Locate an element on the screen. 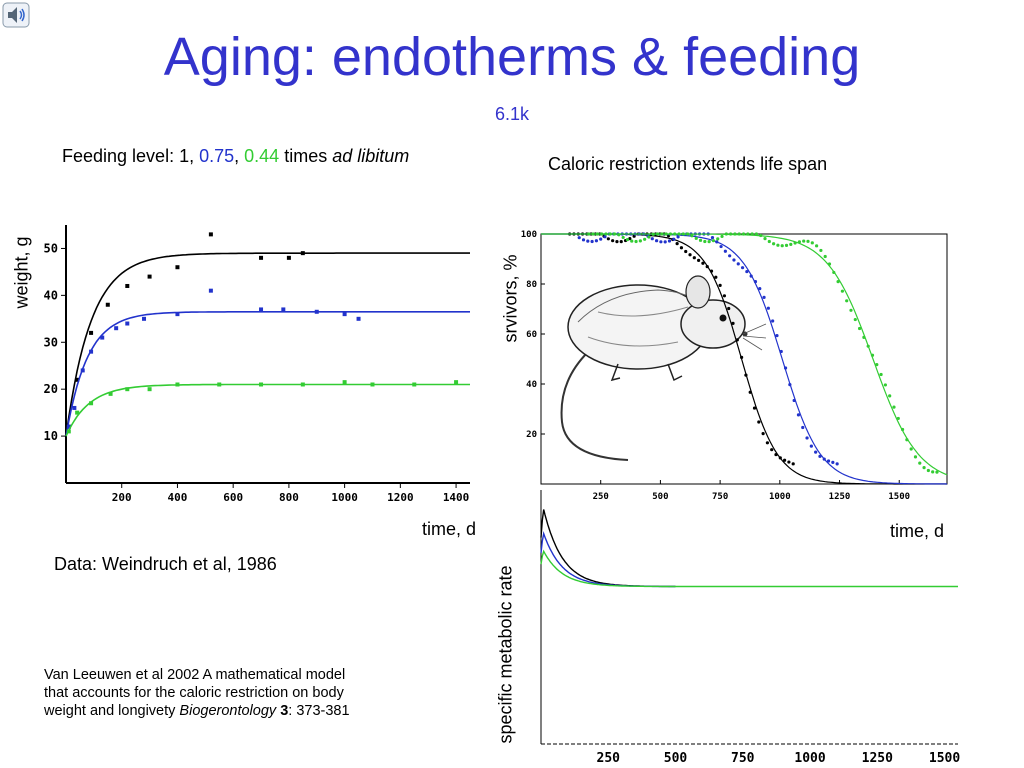 The image size is (1024, 768). weight-x-tick-label: 1200 is located at coordinates (400, 497).